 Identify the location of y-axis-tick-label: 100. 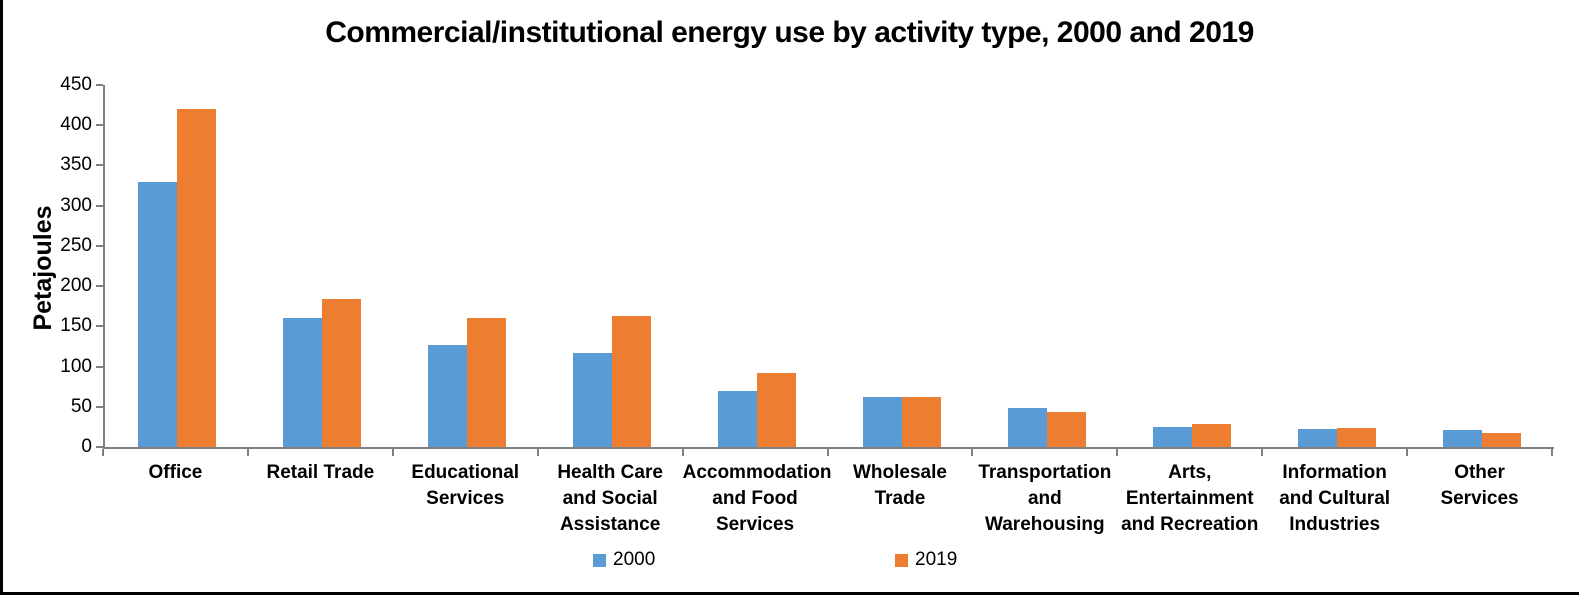
(76, 366).